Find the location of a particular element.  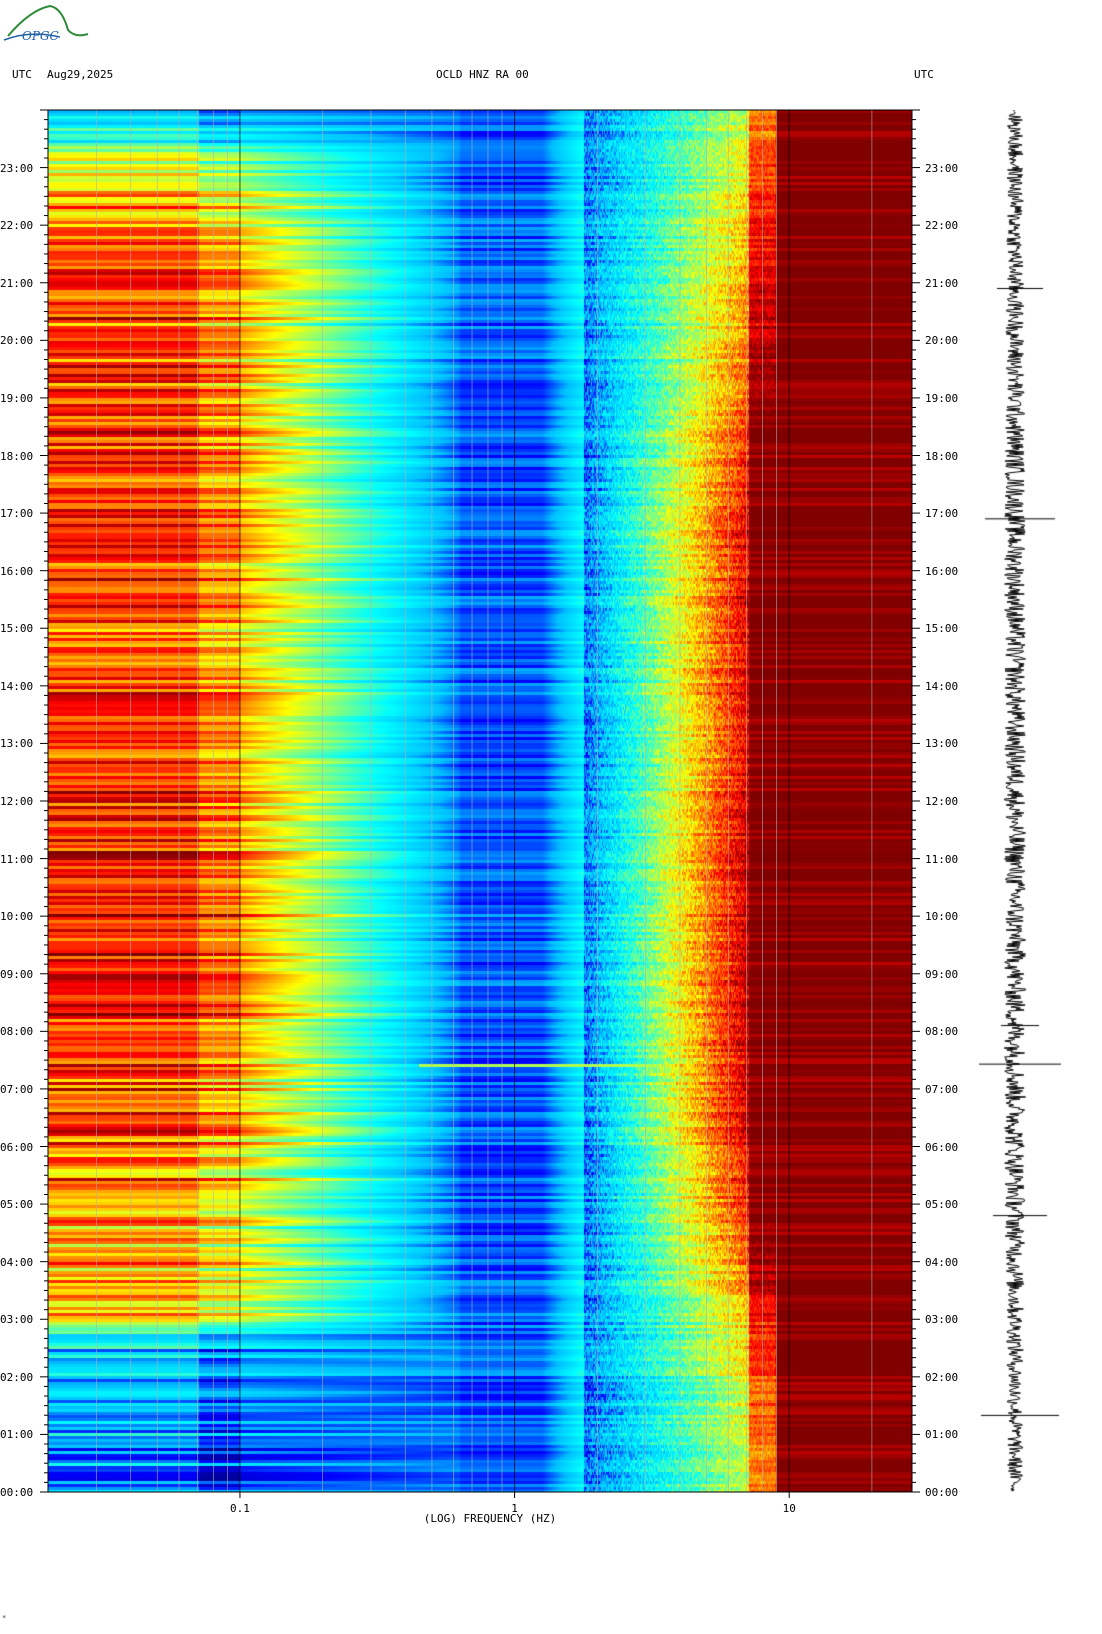

y-tick-label-left: 23:00 is located at coordinates (17, 168).